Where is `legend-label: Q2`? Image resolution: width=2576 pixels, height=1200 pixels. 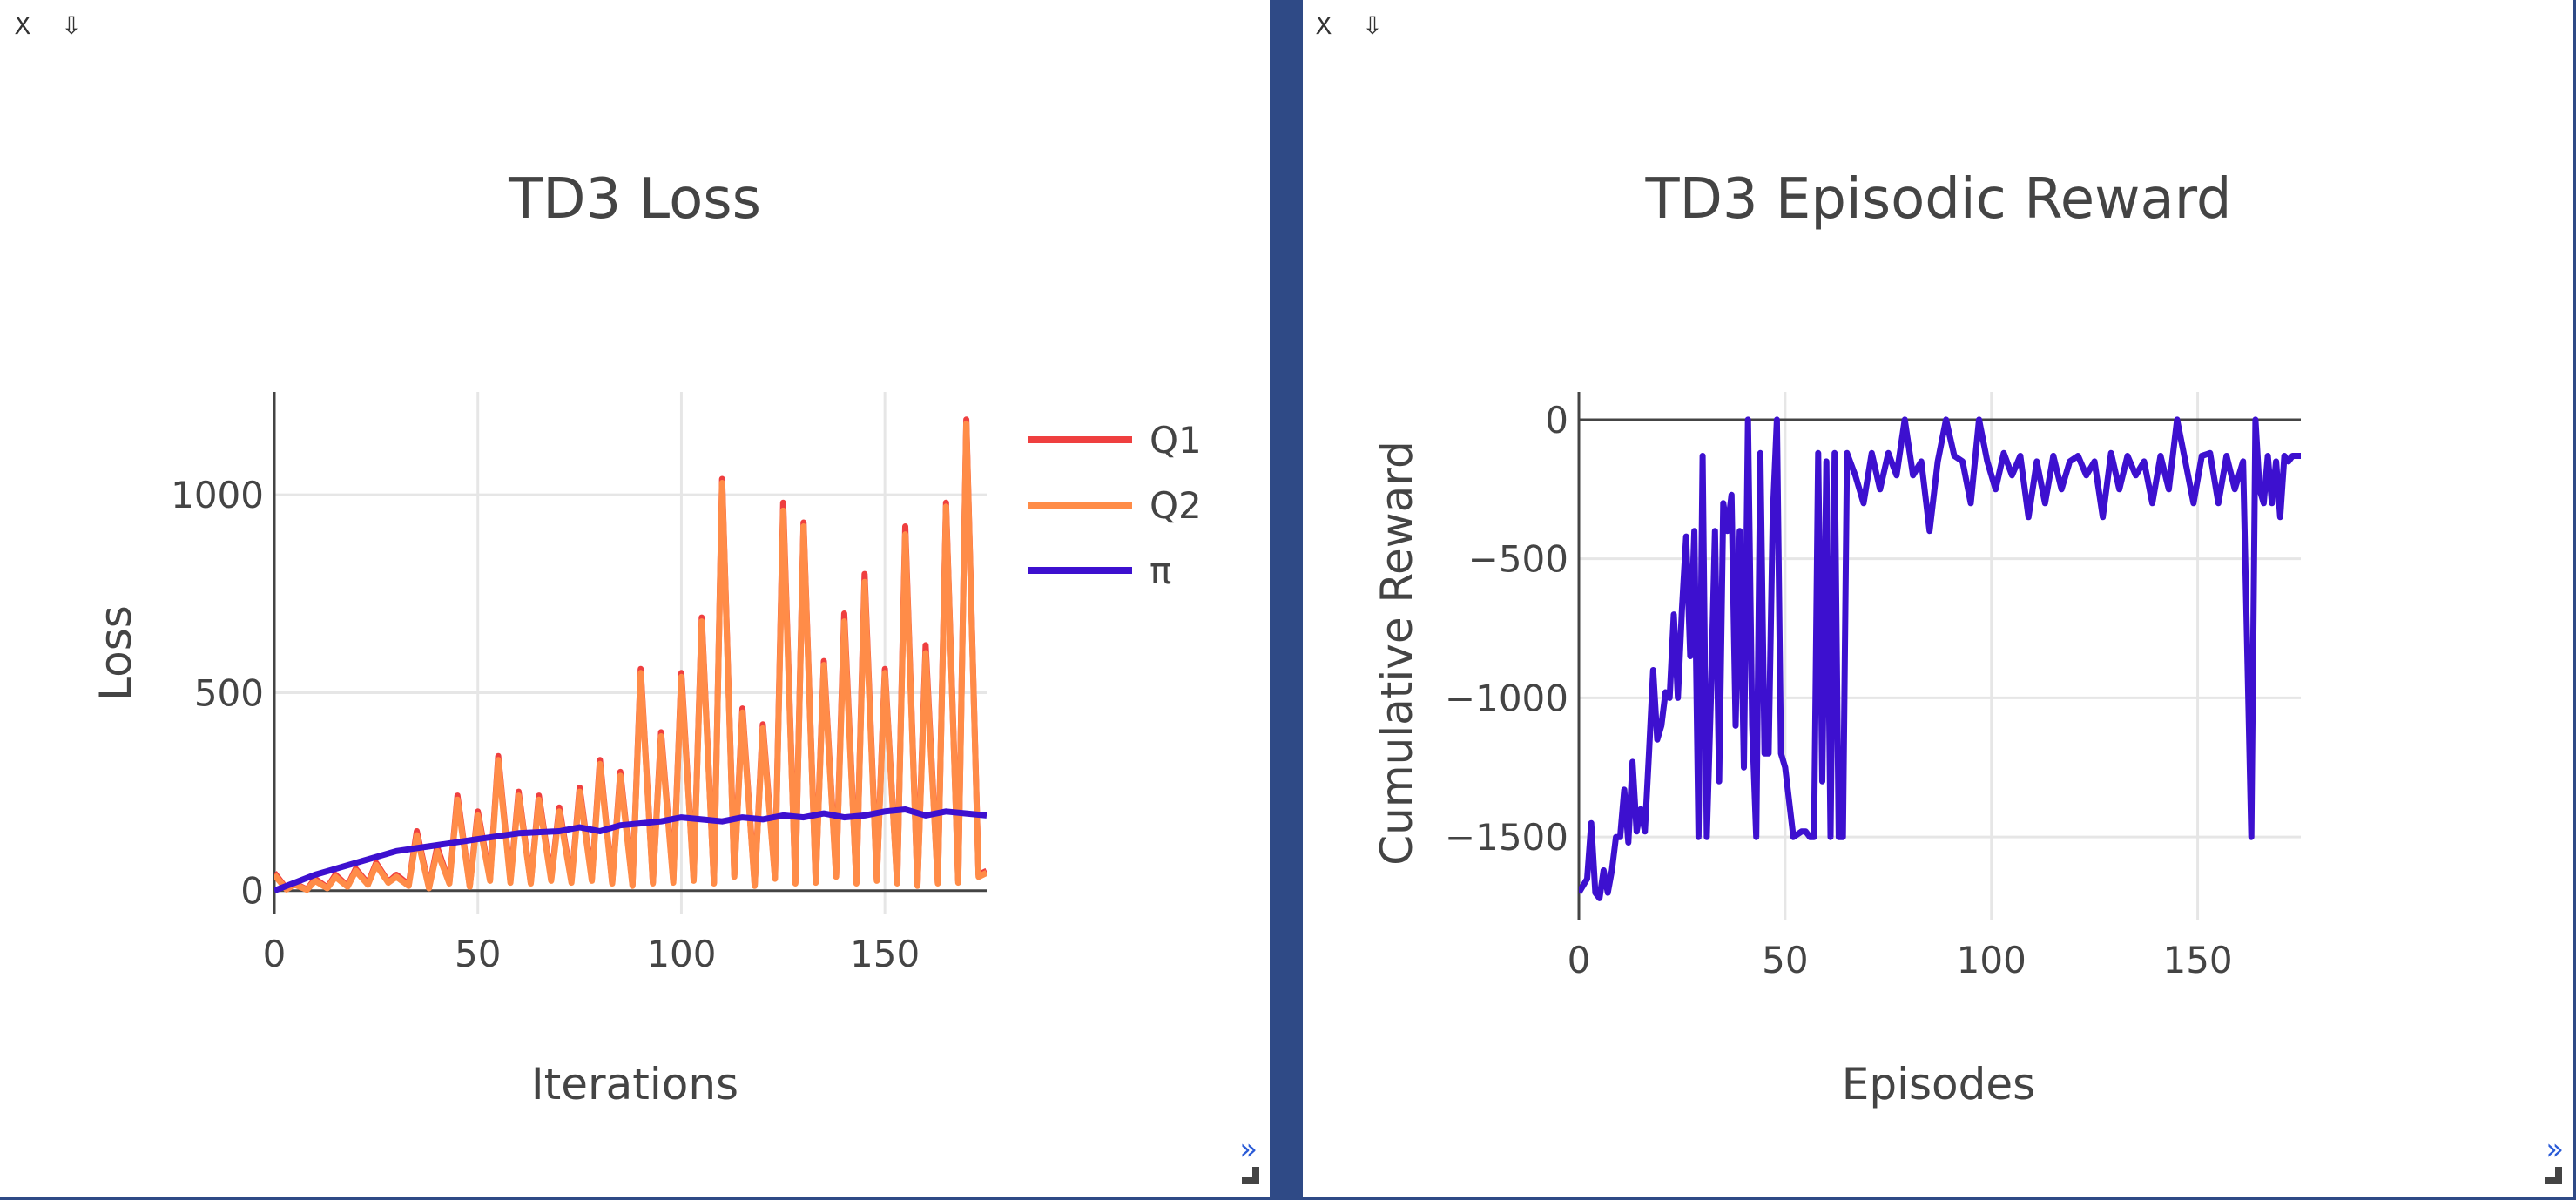 legend-label: Q2 is located at coordinates (1176, 506).